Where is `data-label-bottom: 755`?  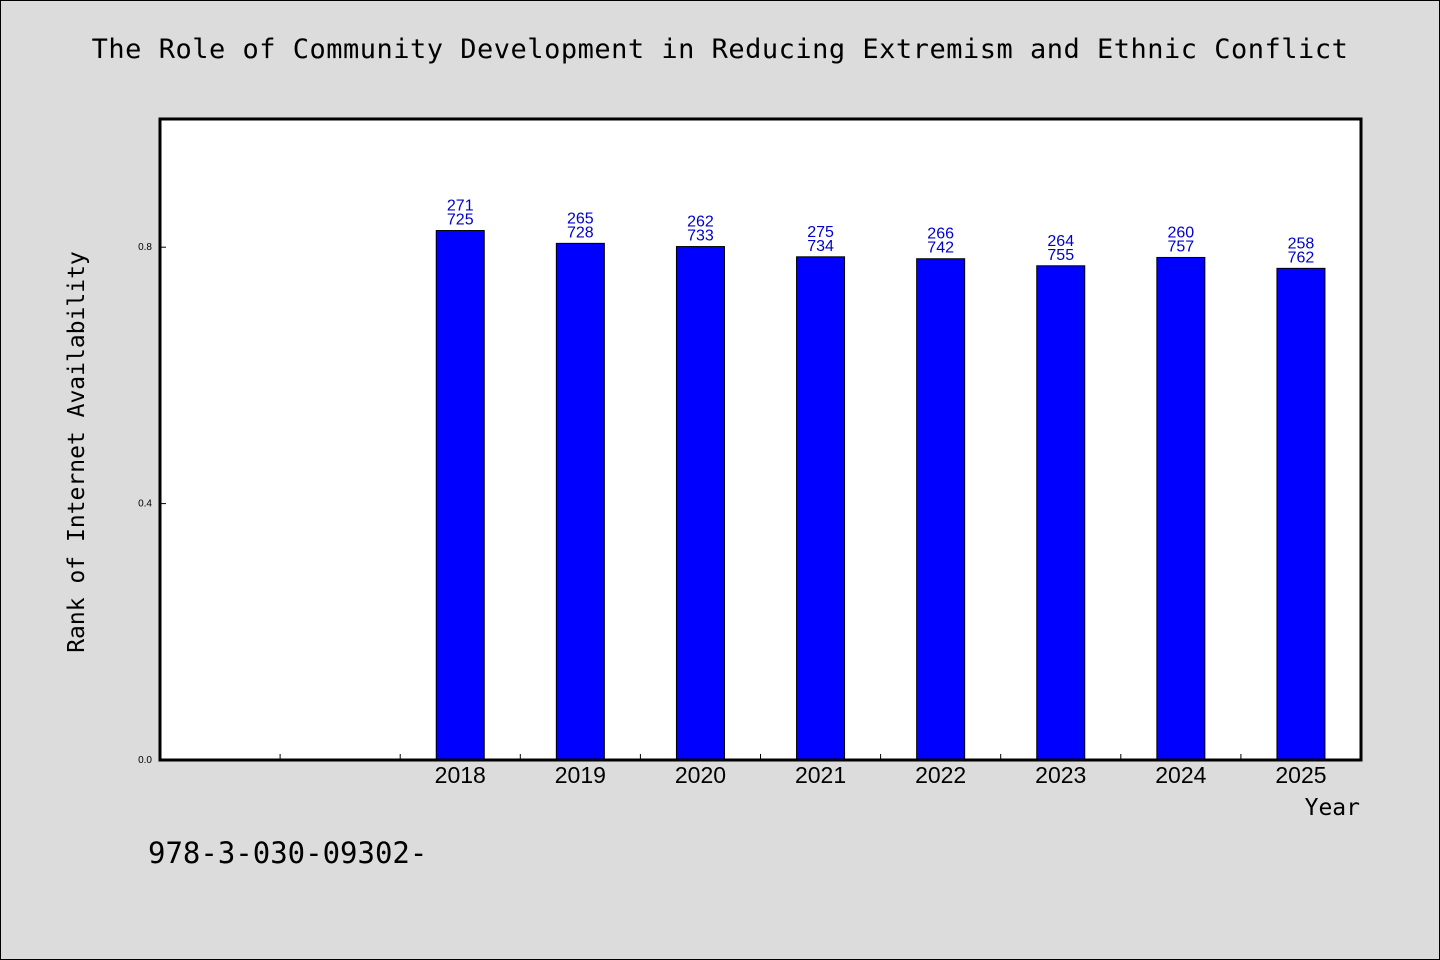
data-label-bottom: 755 is located at coordinates (1060, 255).